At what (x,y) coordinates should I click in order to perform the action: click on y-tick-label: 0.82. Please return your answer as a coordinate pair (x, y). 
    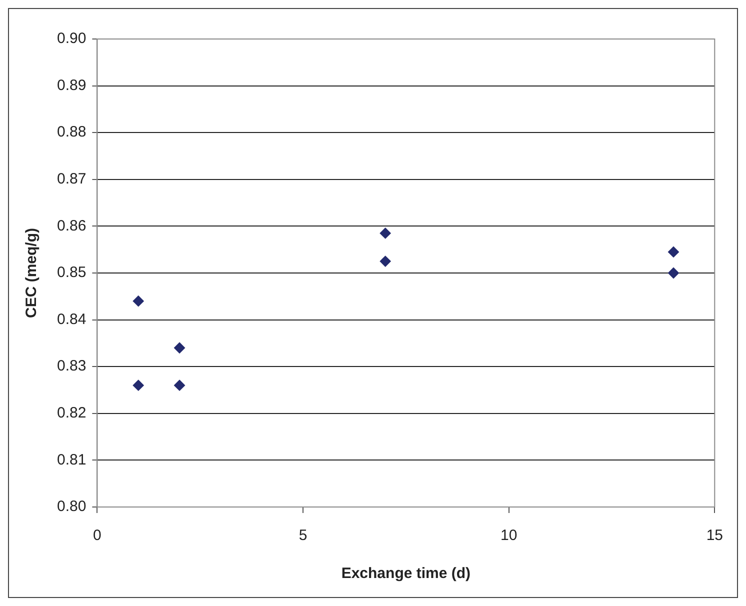
    Looking at the image, I should click on (71, 413).